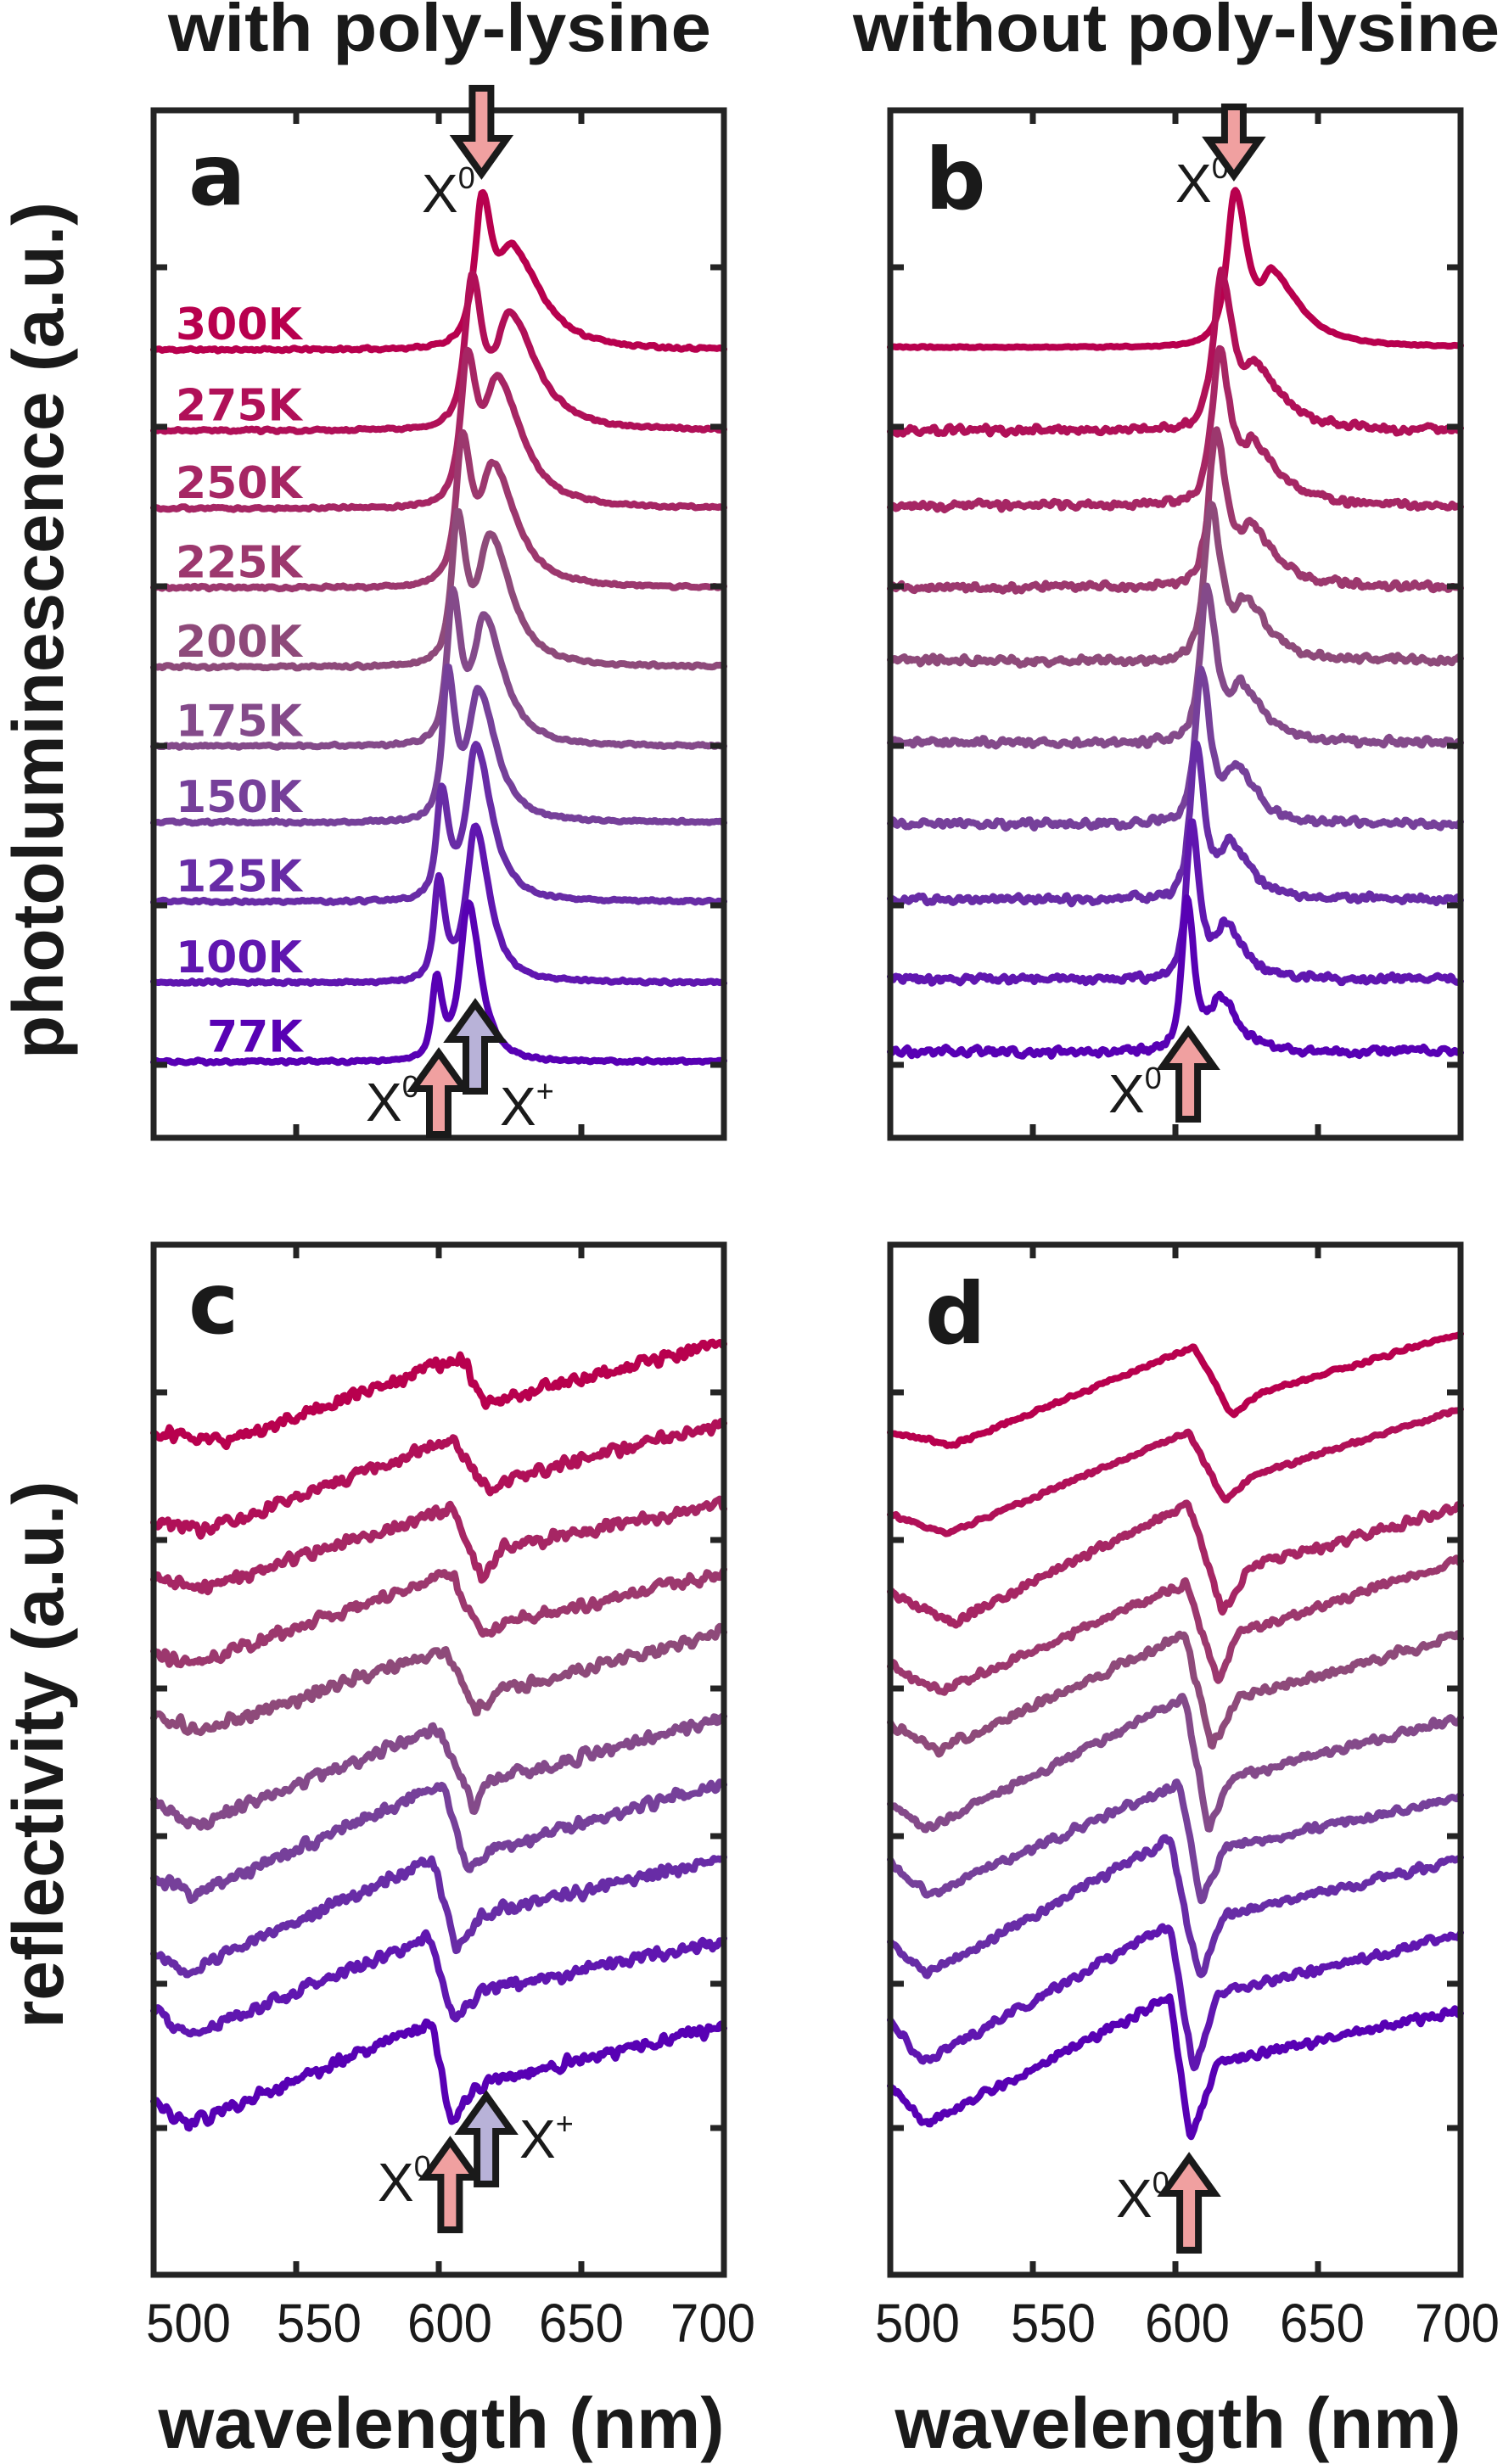 The height and width of the screenshot is (2464, 1503). I want to click on y-axis-label-reflectivity: reflectivity (a.u.), so click(39, 1755).